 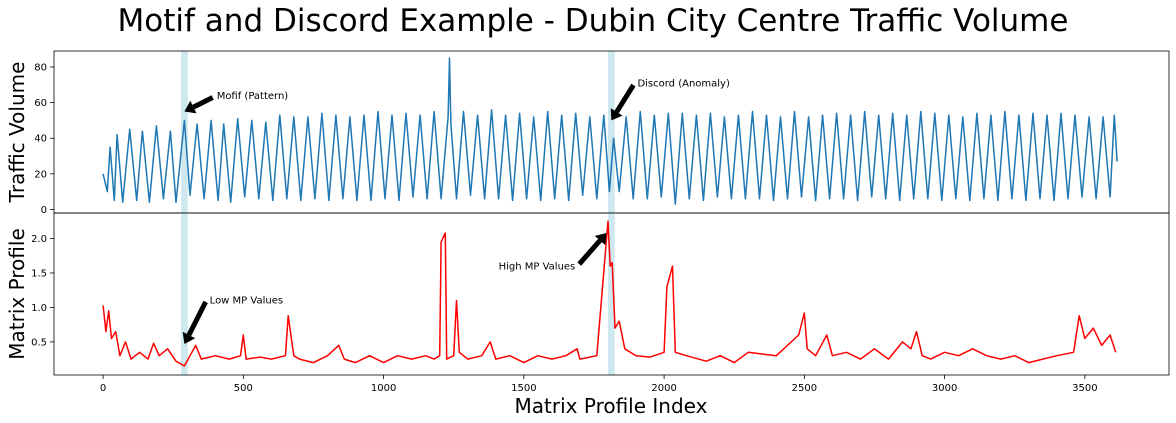 What do you see at coordinates (683, 84) in the screenshot?
I see `annotation-label: Discord (Anomaly)` at bounding box center [683, 84].